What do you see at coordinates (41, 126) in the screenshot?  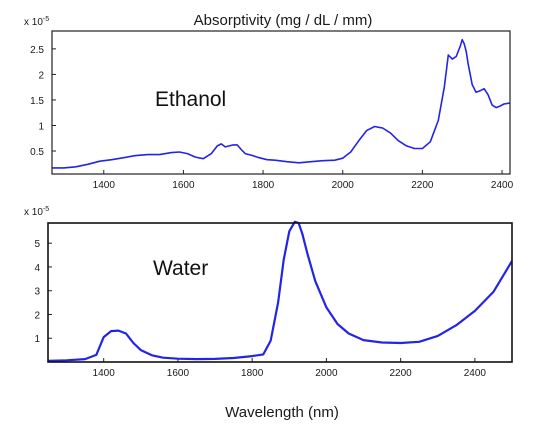 I see `ethanol-y-tick-label: 1` at bounding box center [41, 126].